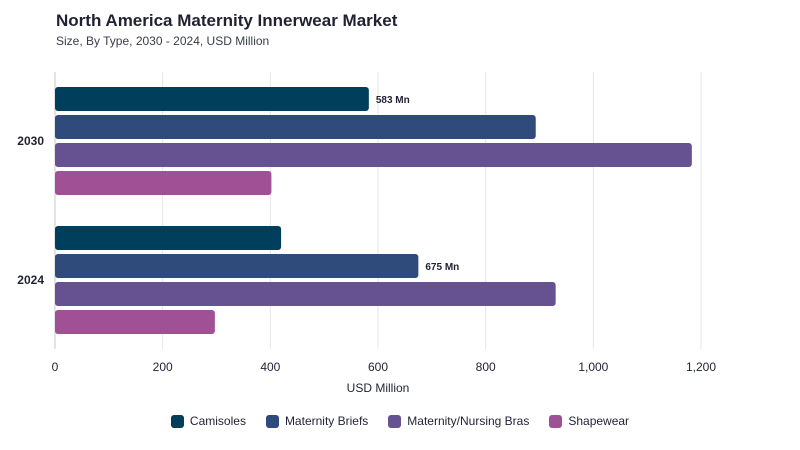 This screenshot has width=800, height=450. I want to click on legend-item: Maternity/Nursing Bras, so click(458, 421).